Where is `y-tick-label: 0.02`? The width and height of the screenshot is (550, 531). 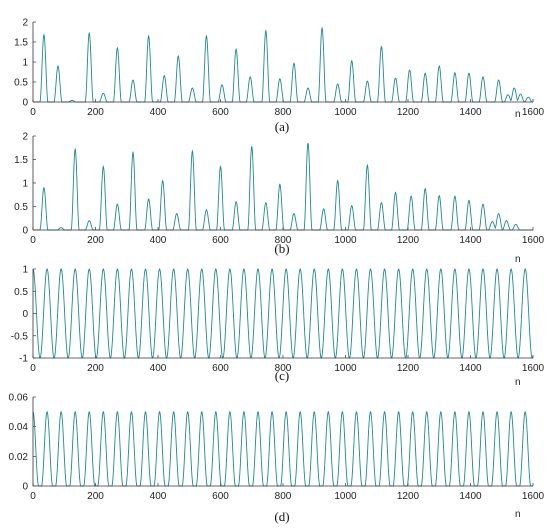 y-tick-label: 0.02 is located at coordinates (19, 457).